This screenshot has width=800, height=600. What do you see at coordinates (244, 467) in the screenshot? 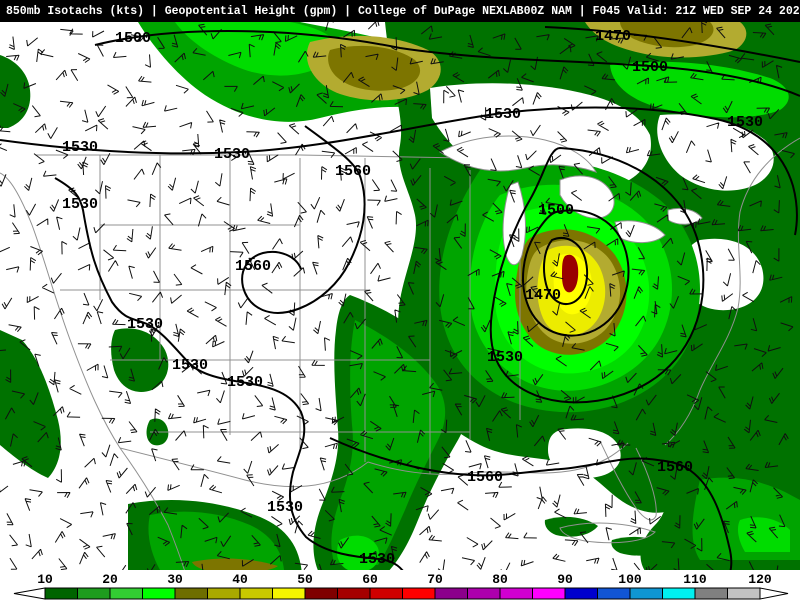
I see `mexico-border` at bounding box center [244, 467].